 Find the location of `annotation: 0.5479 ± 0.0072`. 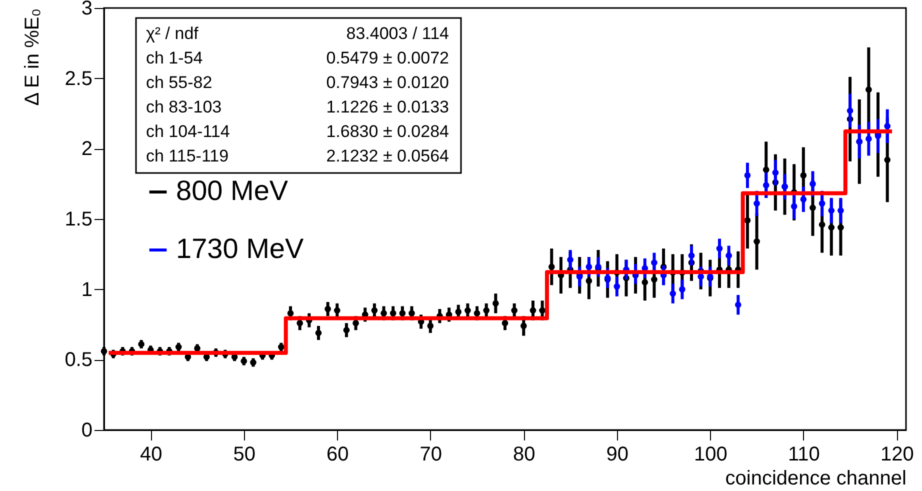

annotation: 0.5479 ± 0.0072 is located at coordinates (387, 58).